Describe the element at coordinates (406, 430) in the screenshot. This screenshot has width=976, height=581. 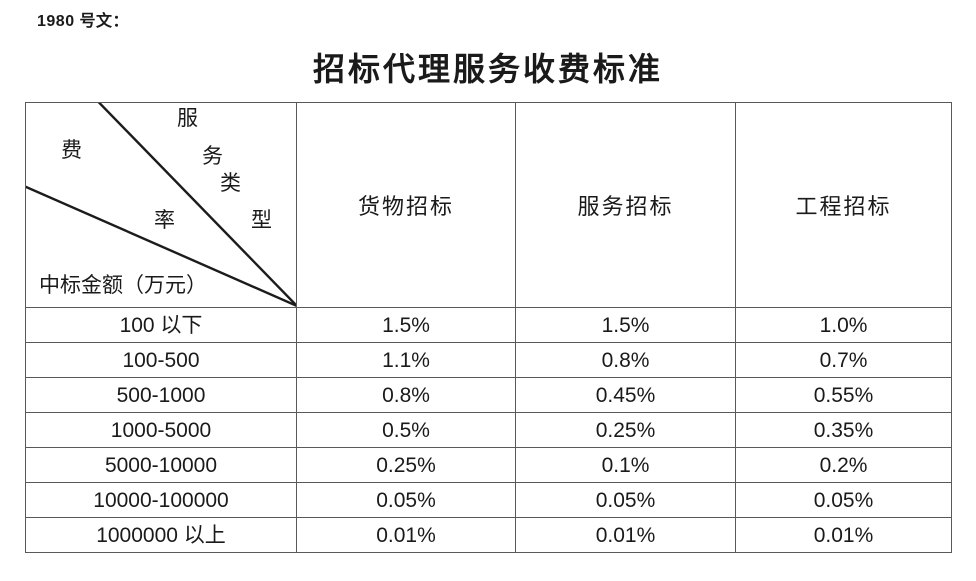
I see `value-cell: 0.5%` at that location.